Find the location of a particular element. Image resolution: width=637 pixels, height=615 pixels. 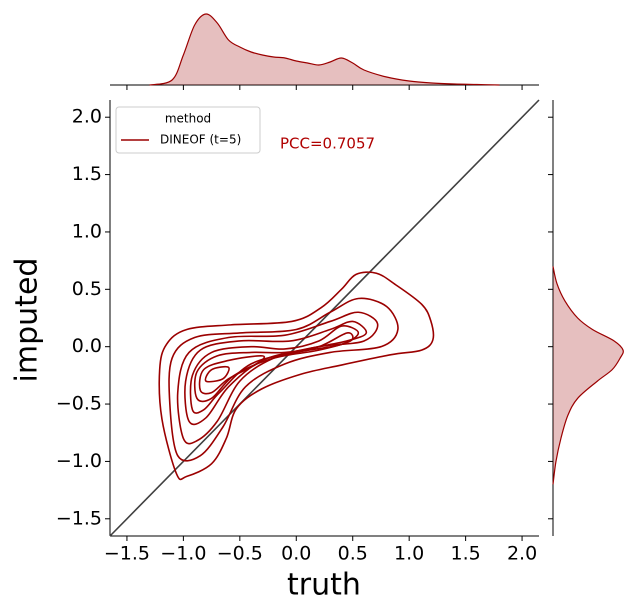

y-tick-label: 0.0 is located at coordinates (87, 346).